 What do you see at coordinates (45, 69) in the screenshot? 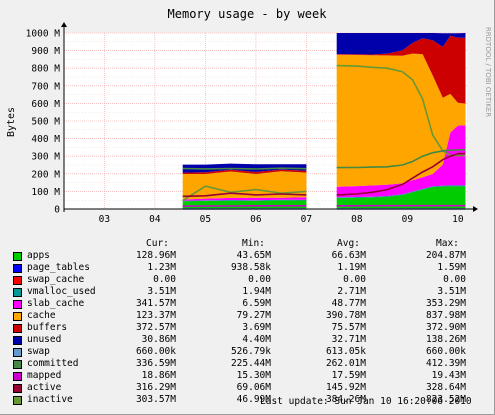
I see `y-tick-label: 800 M` at bounding box center [45, 69].